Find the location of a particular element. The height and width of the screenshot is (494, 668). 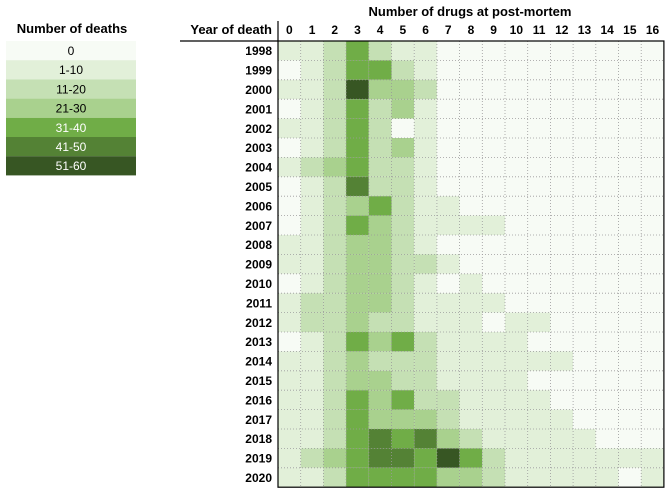

legend-label: 21-30 is located at coordinates (71, 109).